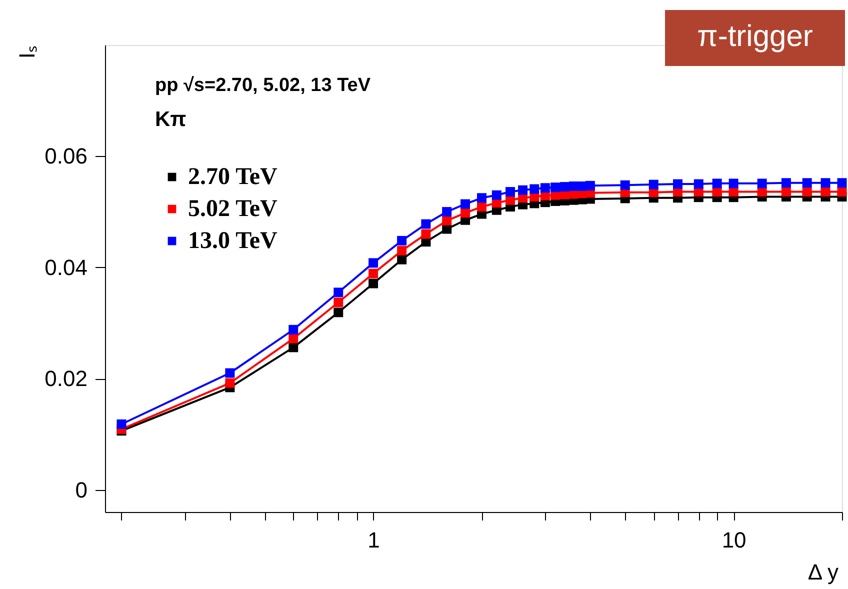 The width and height of the screenshot is (848, 589). I want to click on legend-label: 2.70 TeV, so click(233, 177).